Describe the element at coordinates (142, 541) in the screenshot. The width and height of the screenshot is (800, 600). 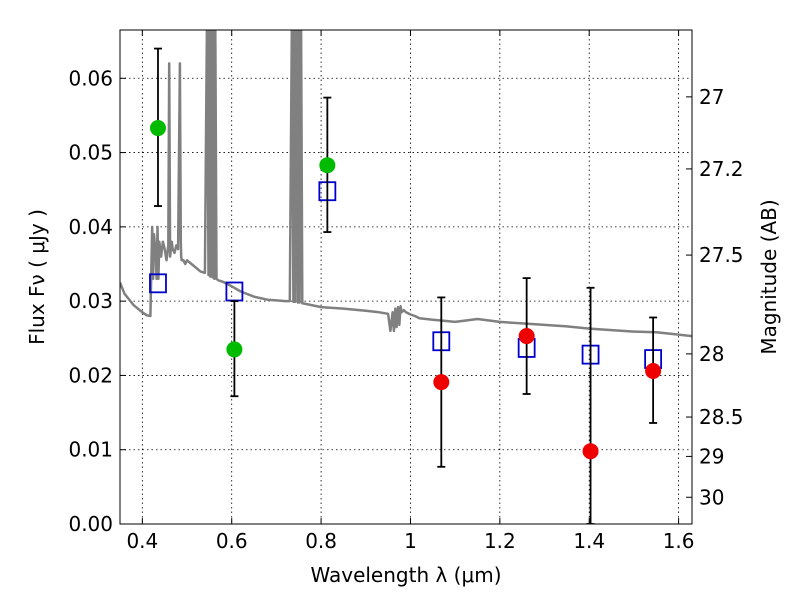
I see `x-tick-label: 0.4` at that location.